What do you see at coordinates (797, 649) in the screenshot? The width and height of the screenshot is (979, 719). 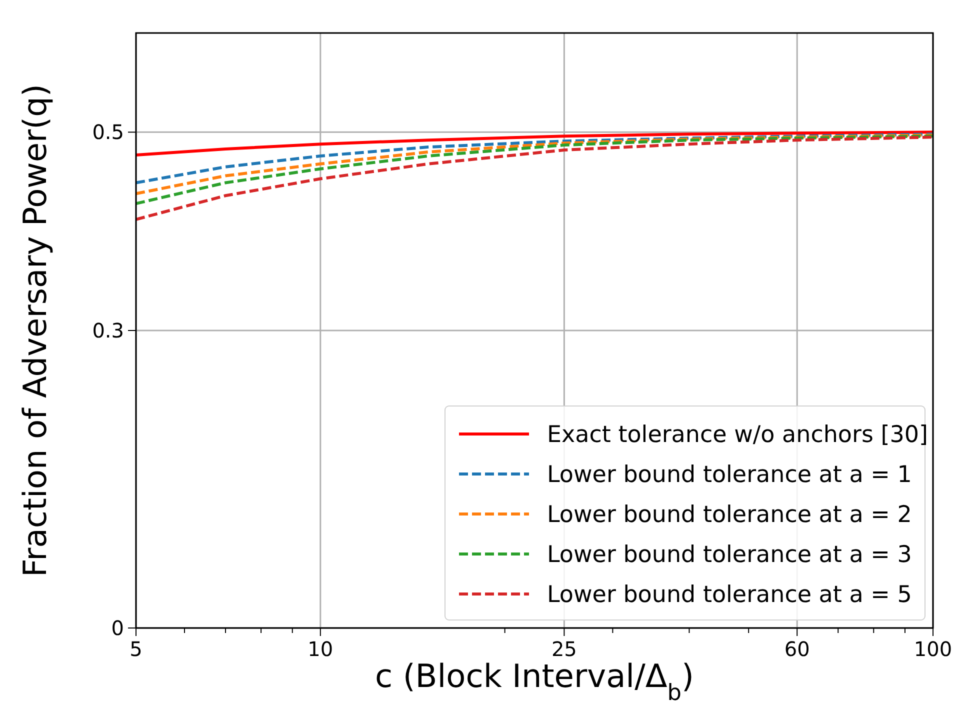 I see `x-tick-label: 60` at bounding box center [797, 649].